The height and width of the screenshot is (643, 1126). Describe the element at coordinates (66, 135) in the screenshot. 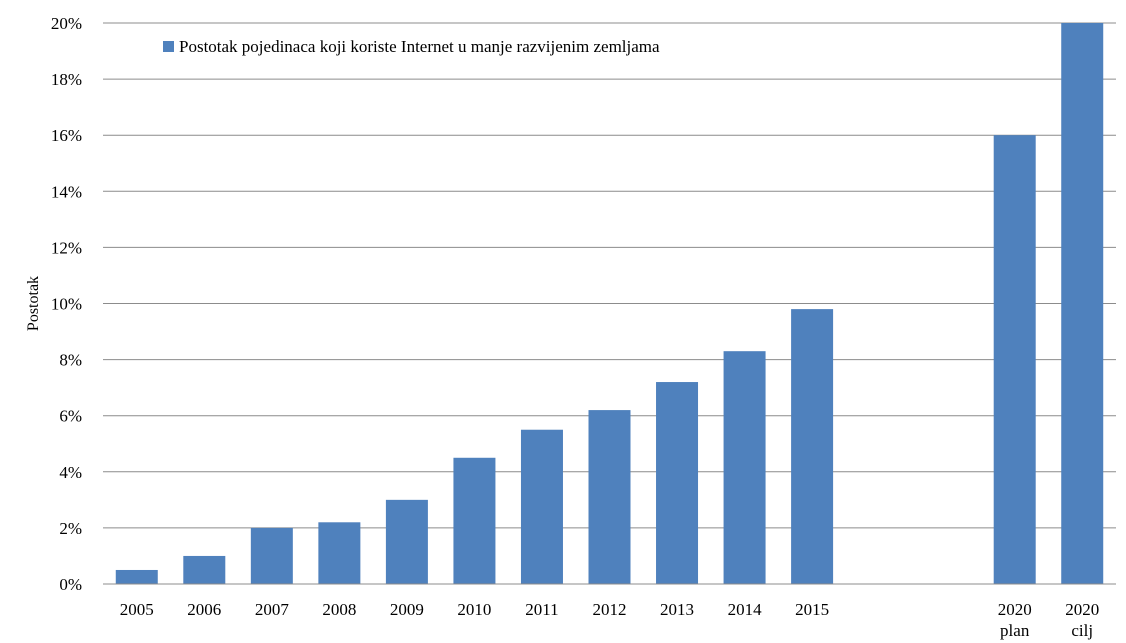

I see `y-tick-label: 16%` at that location.